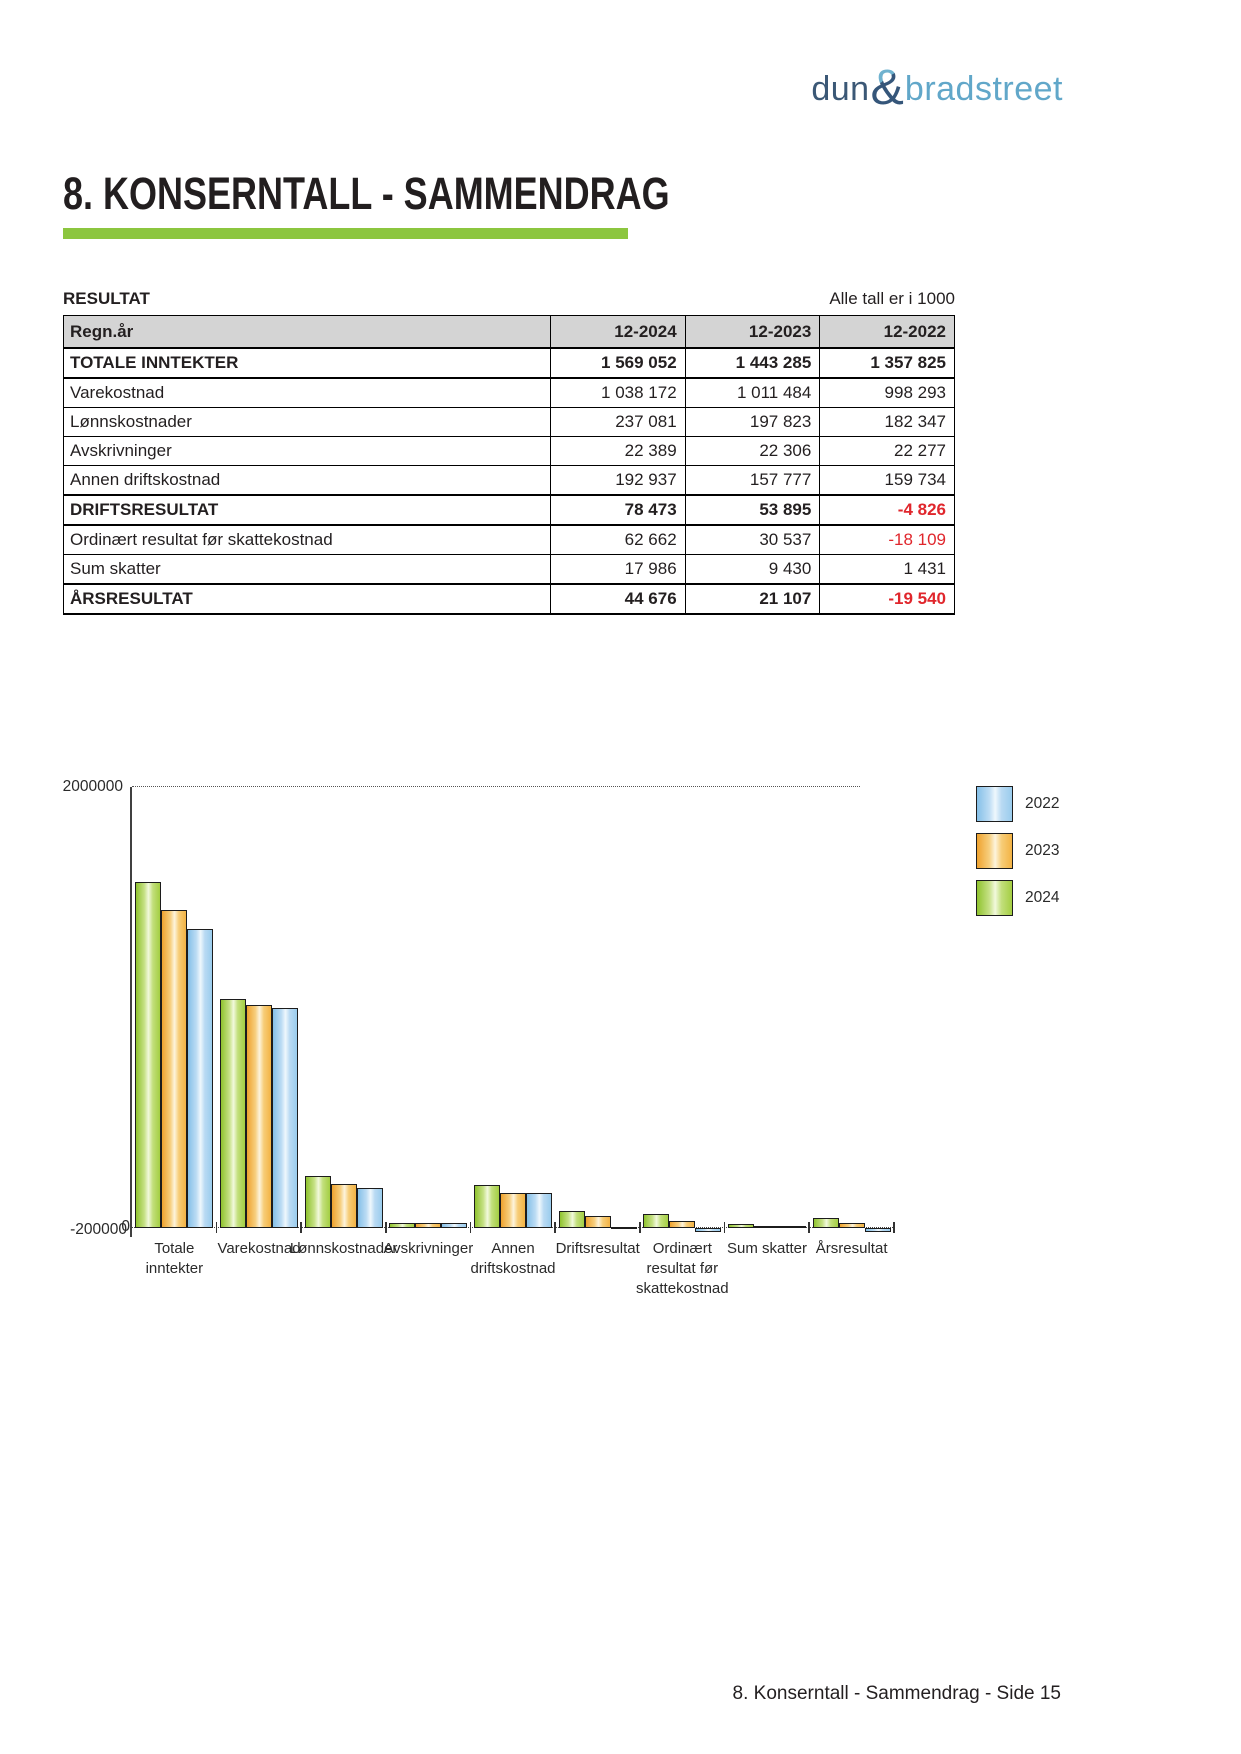  I want to click on cell-value: 78 473, so click(618, 510).